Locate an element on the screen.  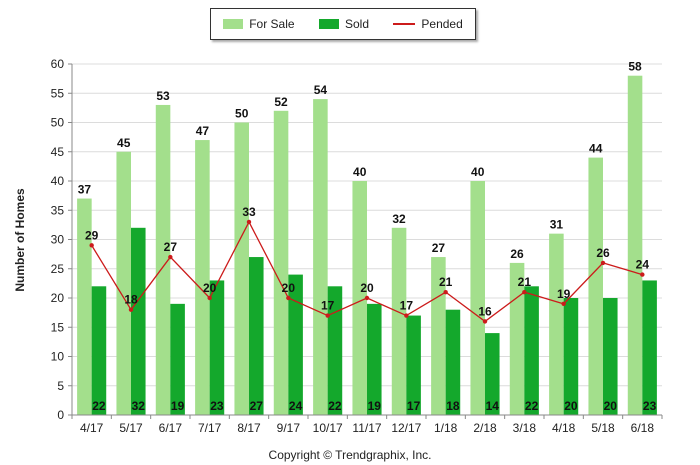
x-tick-label: 5/18 is located at coordinates (603, 428).